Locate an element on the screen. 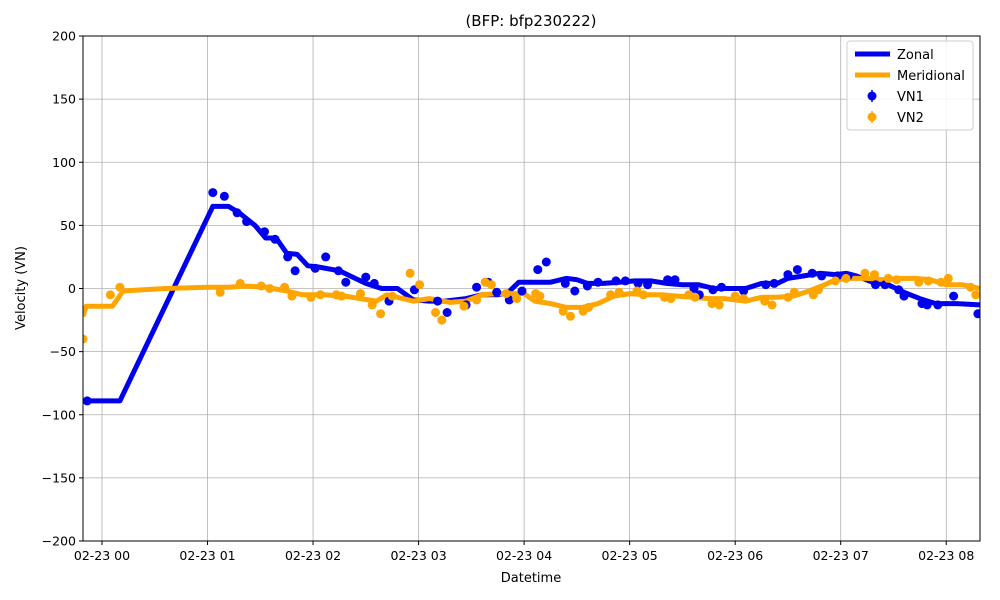 The image size is (1000, 600). y-tick-label: 150 is located at coordinates (64, 99).